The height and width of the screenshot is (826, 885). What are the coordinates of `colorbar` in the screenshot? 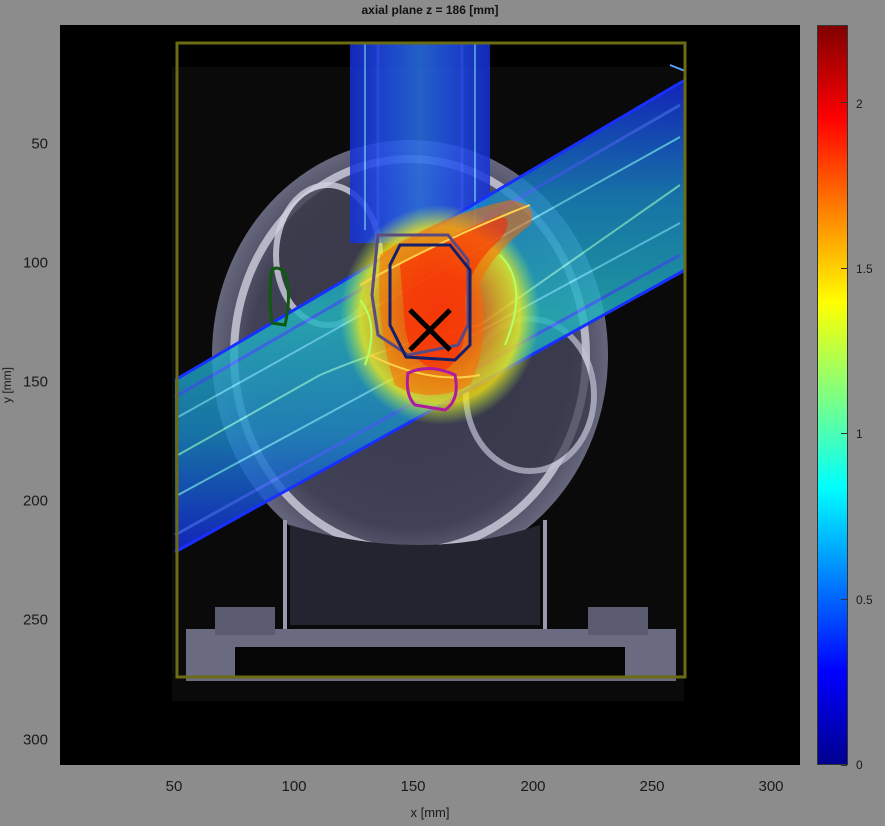 It's located at (832, 395).